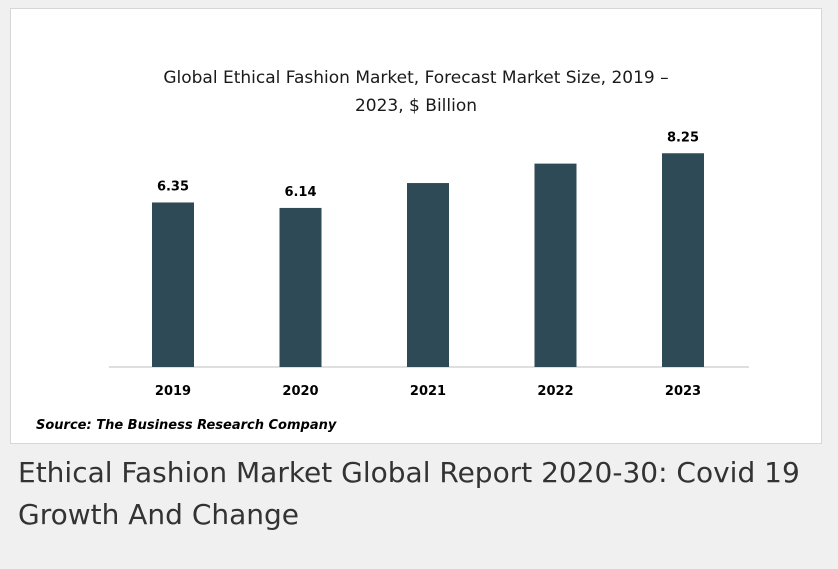  I want to click on data-label-2023: 8.25, so click(683, 137).